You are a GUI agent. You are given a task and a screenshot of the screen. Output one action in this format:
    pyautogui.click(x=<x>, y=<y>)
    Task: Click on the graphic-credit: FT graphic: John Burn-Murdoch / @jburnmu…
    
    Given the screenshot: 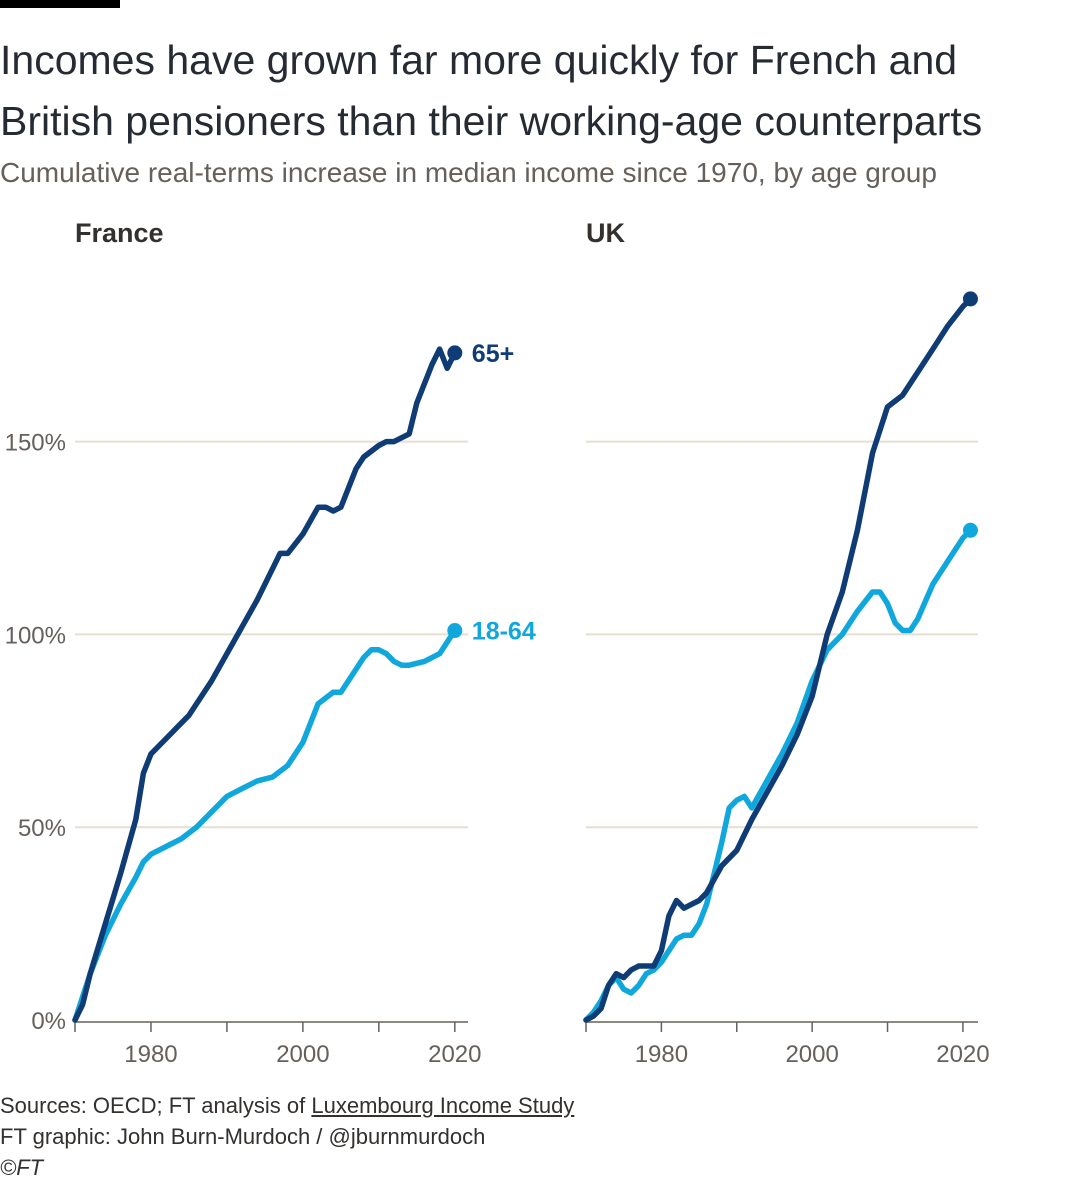 What is the action you would take?
    pyautogui.click(x=243, y=1136)
    